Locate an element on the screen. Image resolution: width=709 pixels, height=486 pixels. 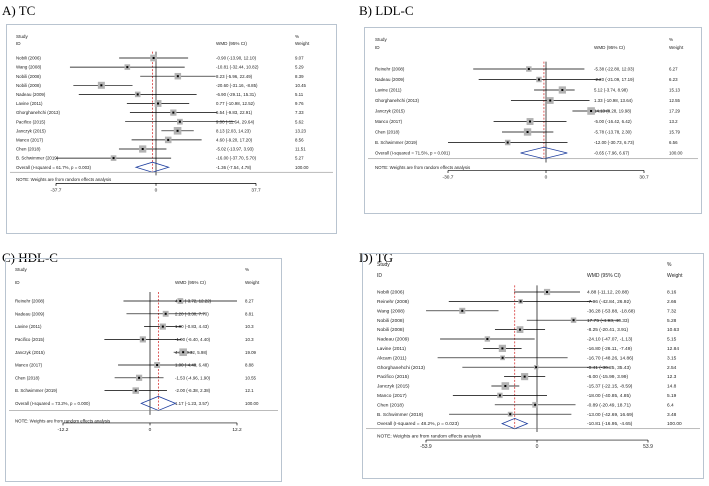
study-ci-text: 1.80 (-0.83, 4.43) is located at coordinates (192, 326).